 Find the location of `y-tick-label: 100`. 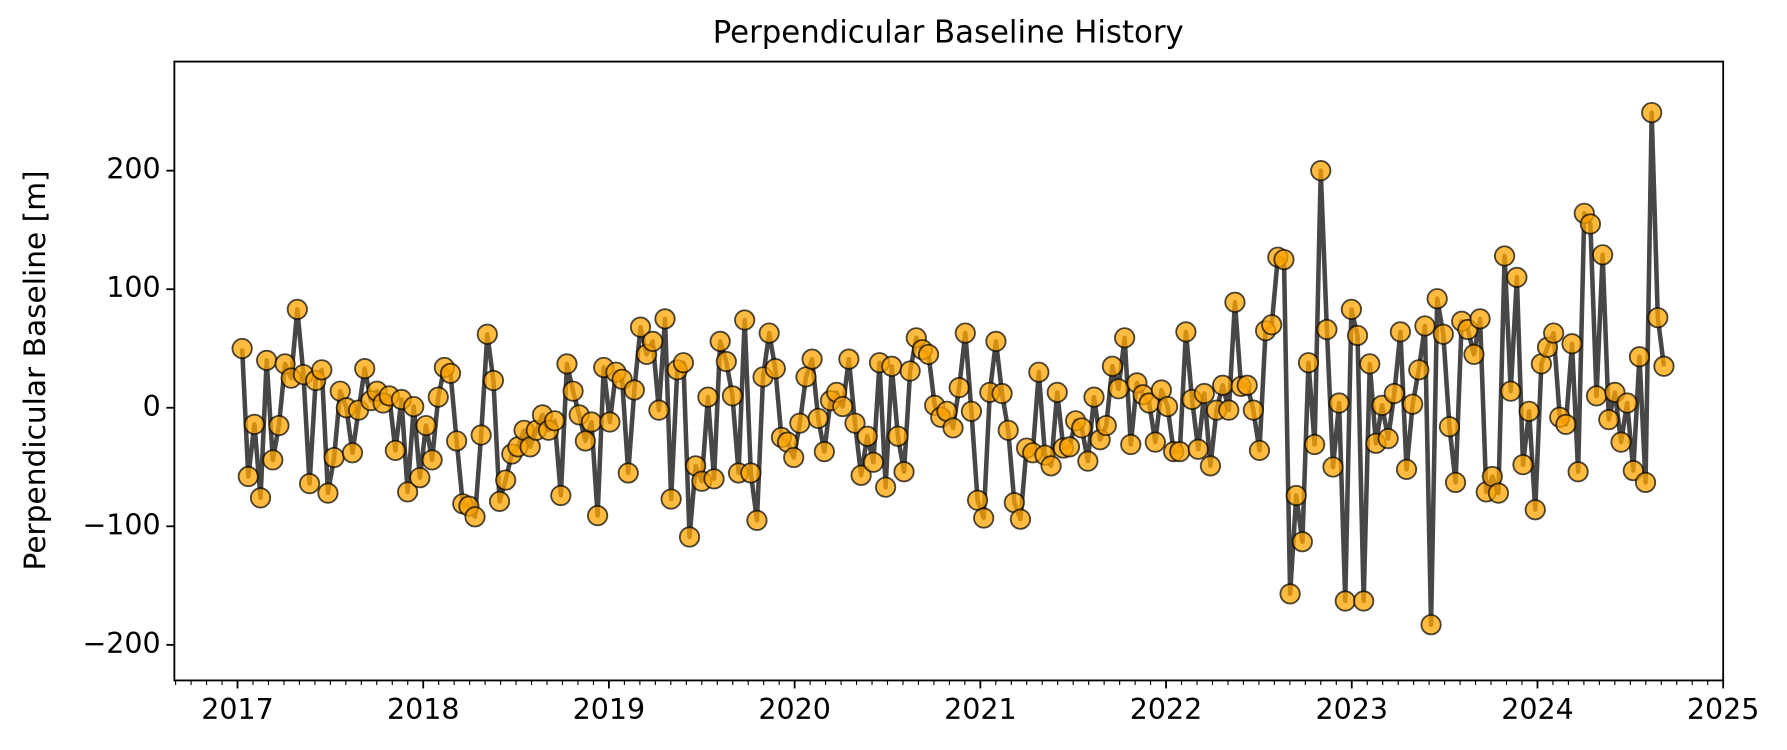

y-tick-label: 100 is located at coordinates (133, 287).